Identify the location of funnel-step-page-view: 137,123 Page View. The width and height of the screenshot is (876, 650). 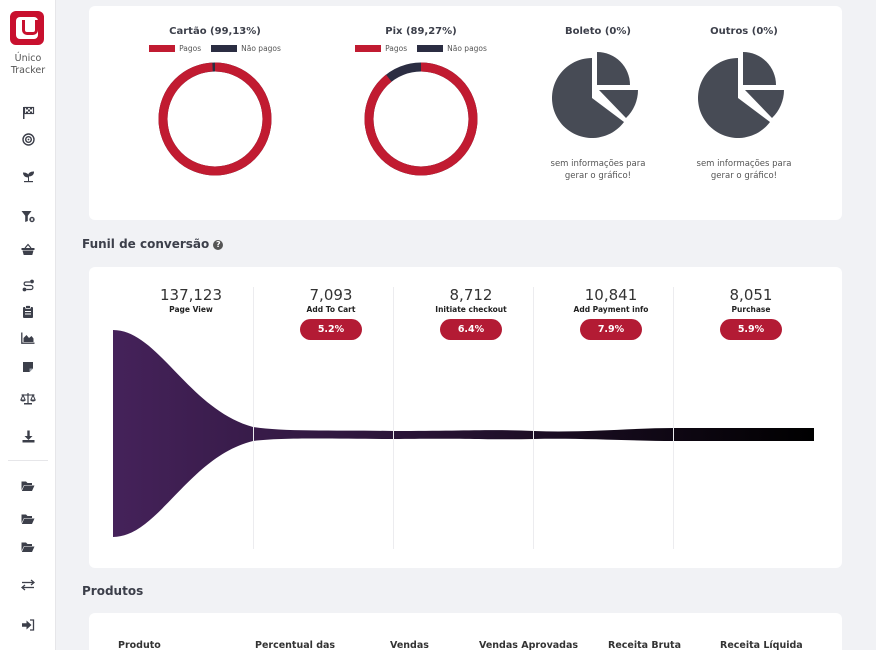
(191, 300).